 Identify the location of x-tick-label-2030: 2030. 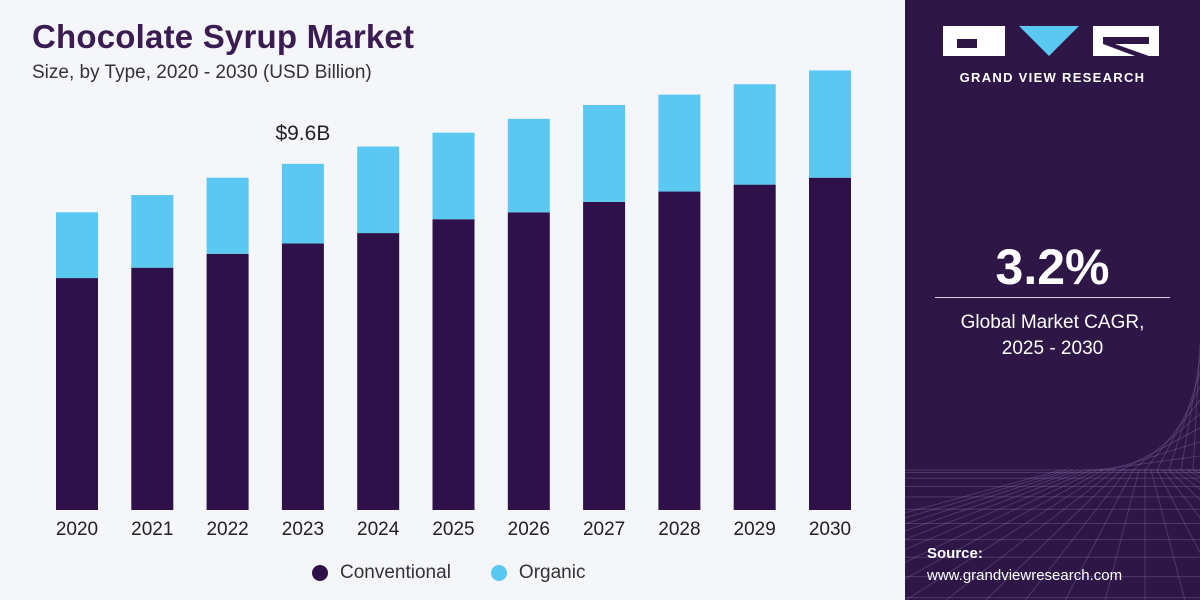
(830, 529).